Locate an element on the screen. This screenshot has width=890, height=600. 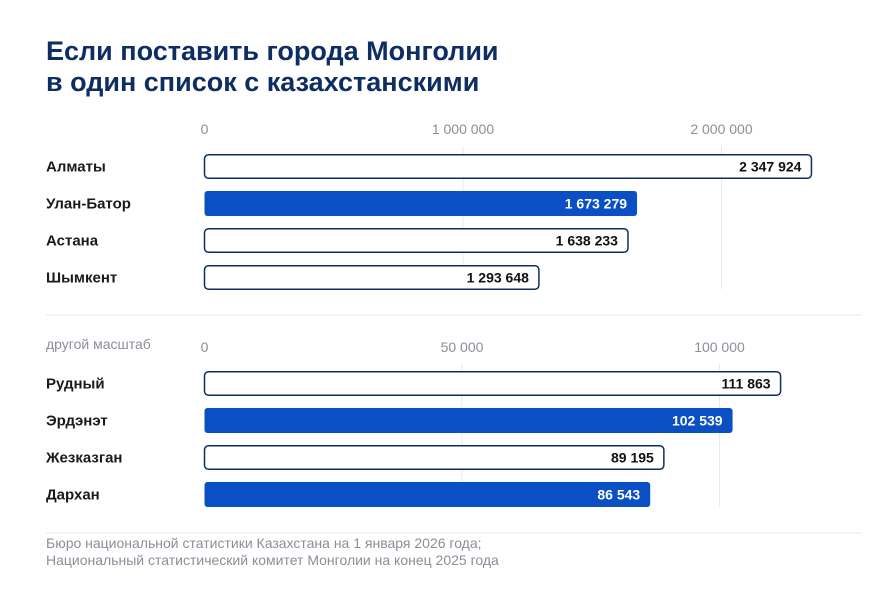
chart-title-line-2: в один список с казахстанскими is located at coordinates (263, 82).